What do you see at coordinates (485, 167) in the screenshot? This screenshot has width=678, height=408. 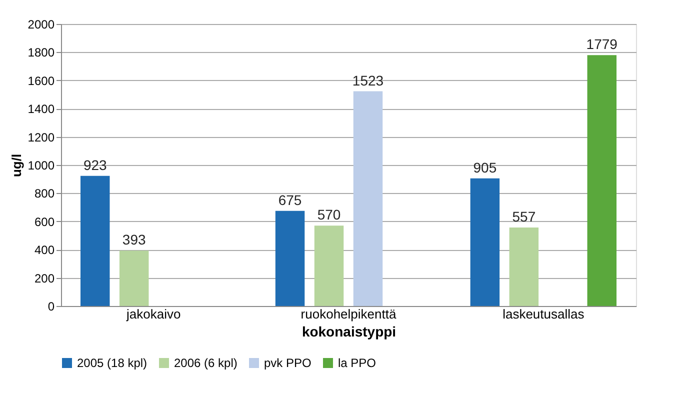 I see `data-label: 905` at bounding box center [485, 167].